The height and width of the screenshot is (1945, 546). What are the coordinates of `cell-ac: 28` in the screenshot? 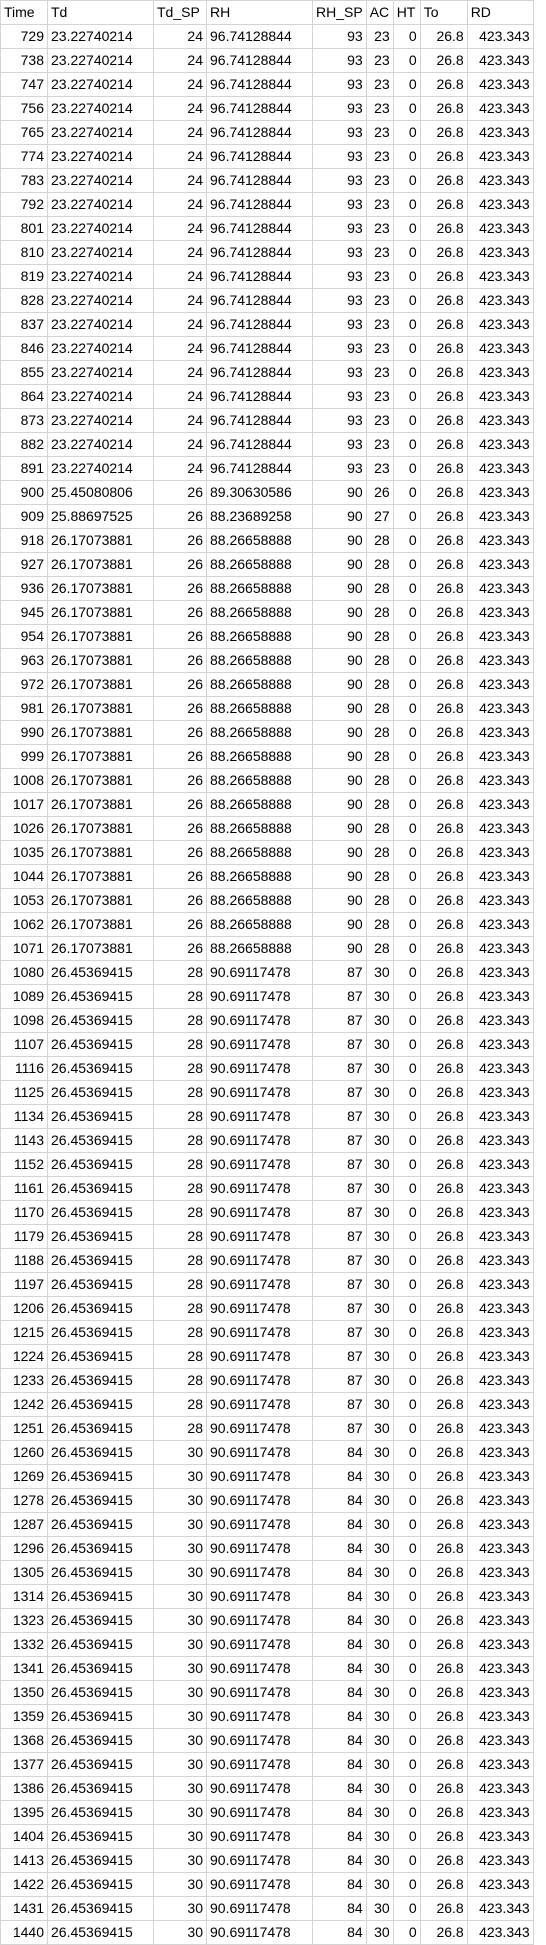 It's located at (379, 636).